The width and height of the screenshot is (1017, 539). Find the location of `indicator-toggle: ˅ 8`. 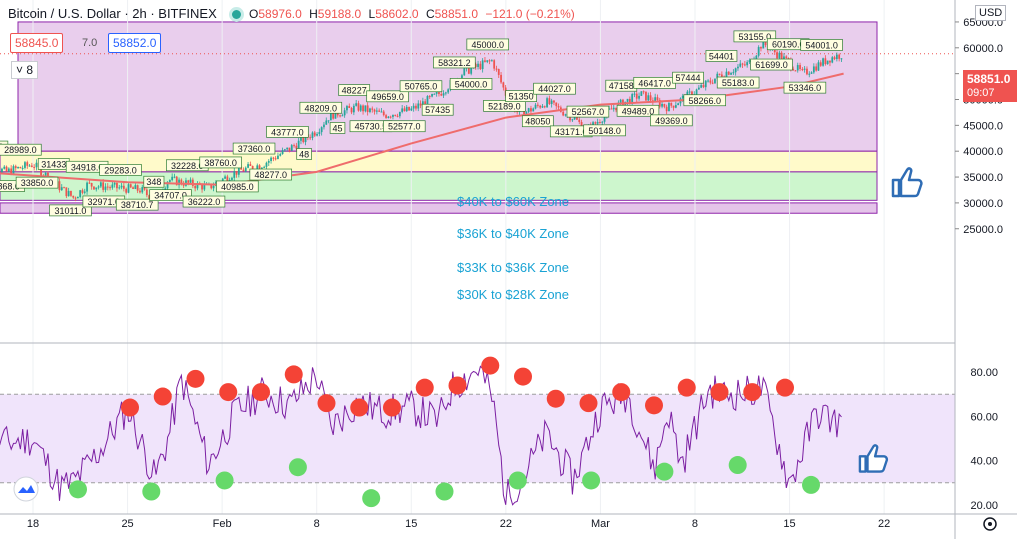

indicator-toggle: ˅ 8 is located at coordinates (25, 70).